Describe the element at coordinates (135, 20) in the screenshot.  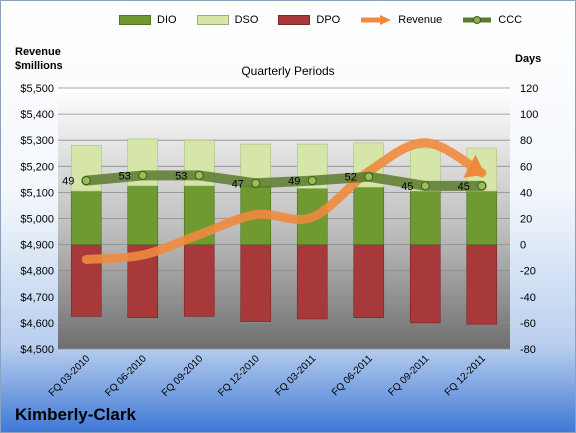
I see `legend-swatch-dio` at that location.